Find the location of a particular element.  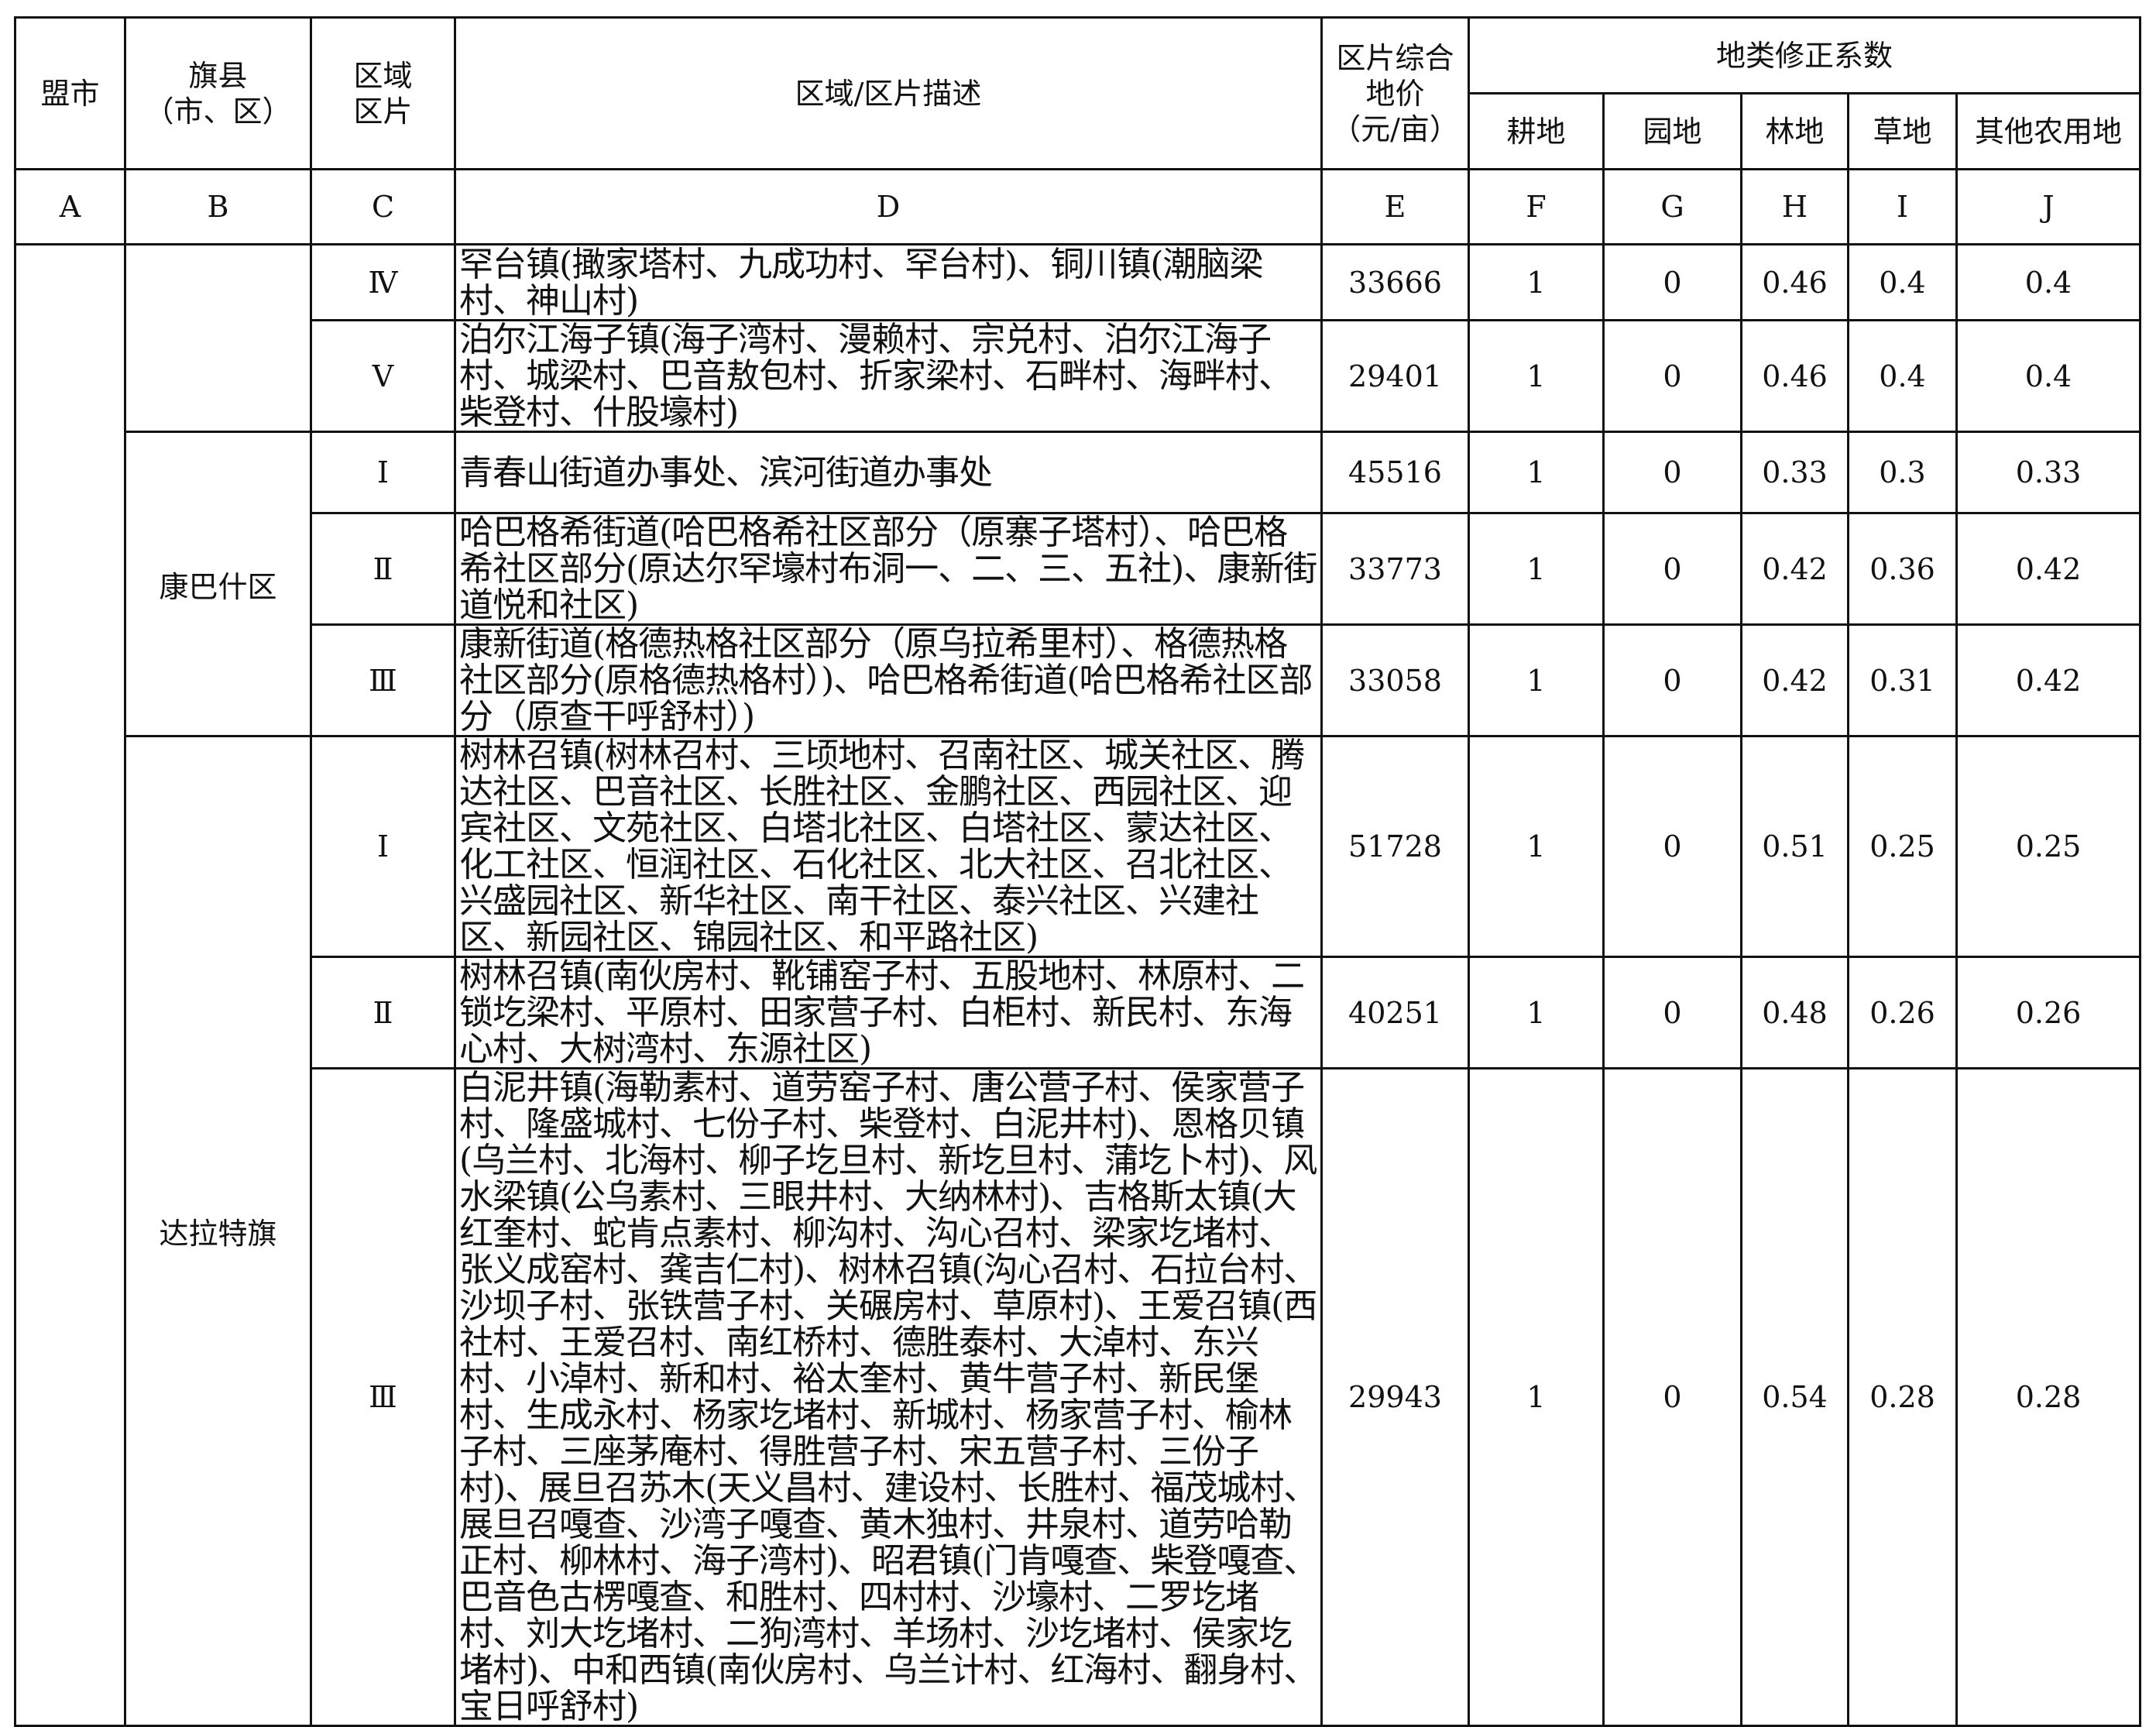

county-cell: 达拉特旗 is located at coordinates (218, 1231).